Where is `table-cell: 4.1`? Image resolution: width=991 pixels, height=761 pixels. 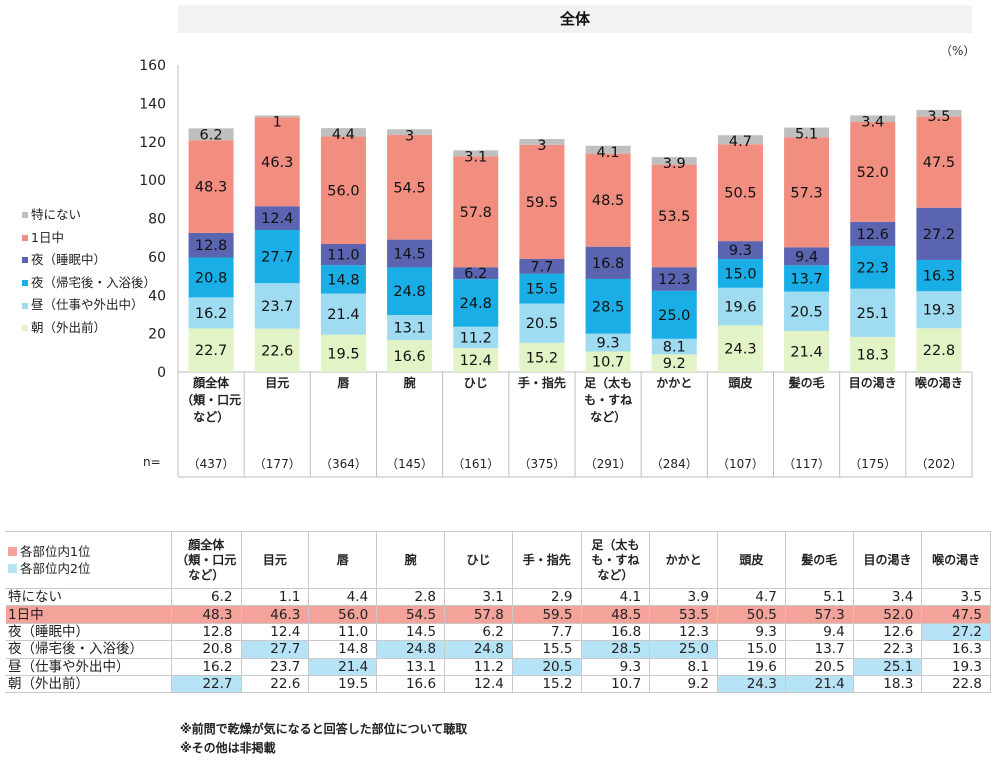 table-cell: 4.1 is located at coordinates (615, 597).